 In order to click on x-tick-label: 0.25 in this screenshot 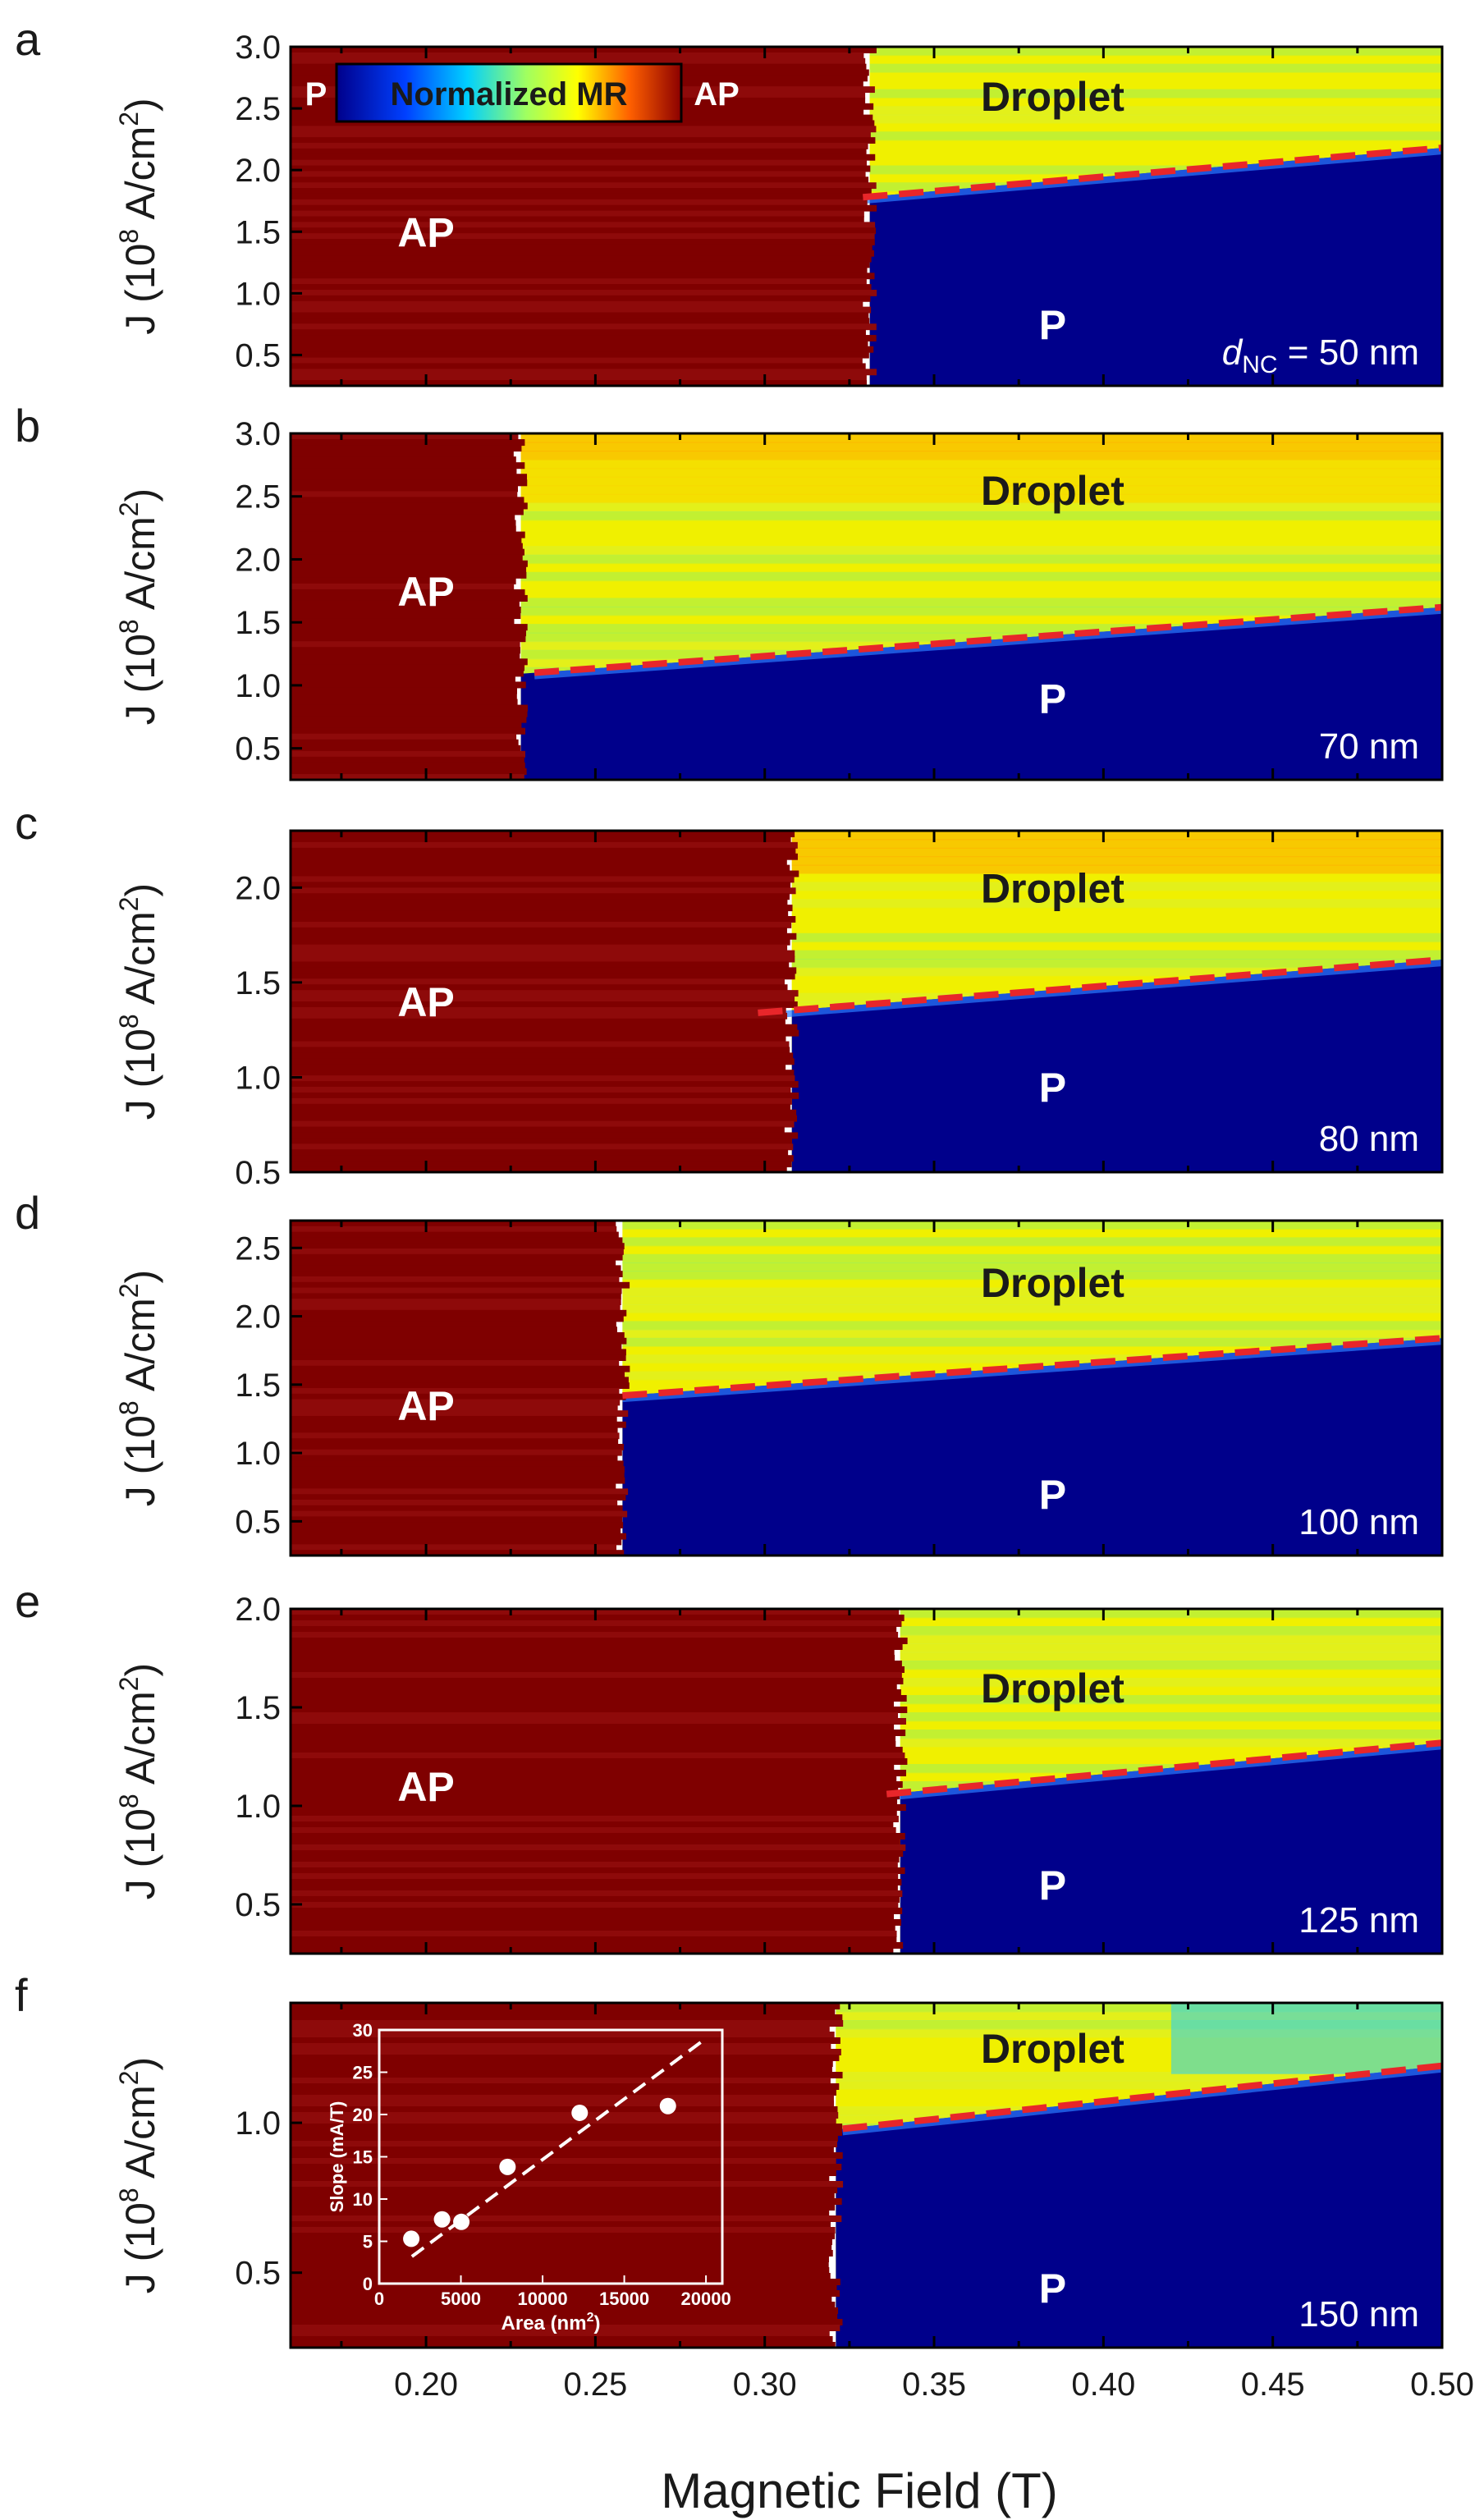, I will do `click(595, 2385)`.